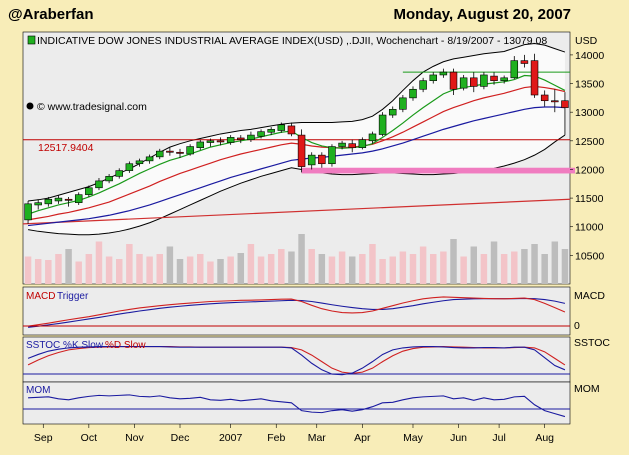 The height and width of the screenshot is (455, 629). Describe the element at coordinates (65, 345) in the screenshot. I see `sstoc-k-label: SSTOC %K Slow` at that location.